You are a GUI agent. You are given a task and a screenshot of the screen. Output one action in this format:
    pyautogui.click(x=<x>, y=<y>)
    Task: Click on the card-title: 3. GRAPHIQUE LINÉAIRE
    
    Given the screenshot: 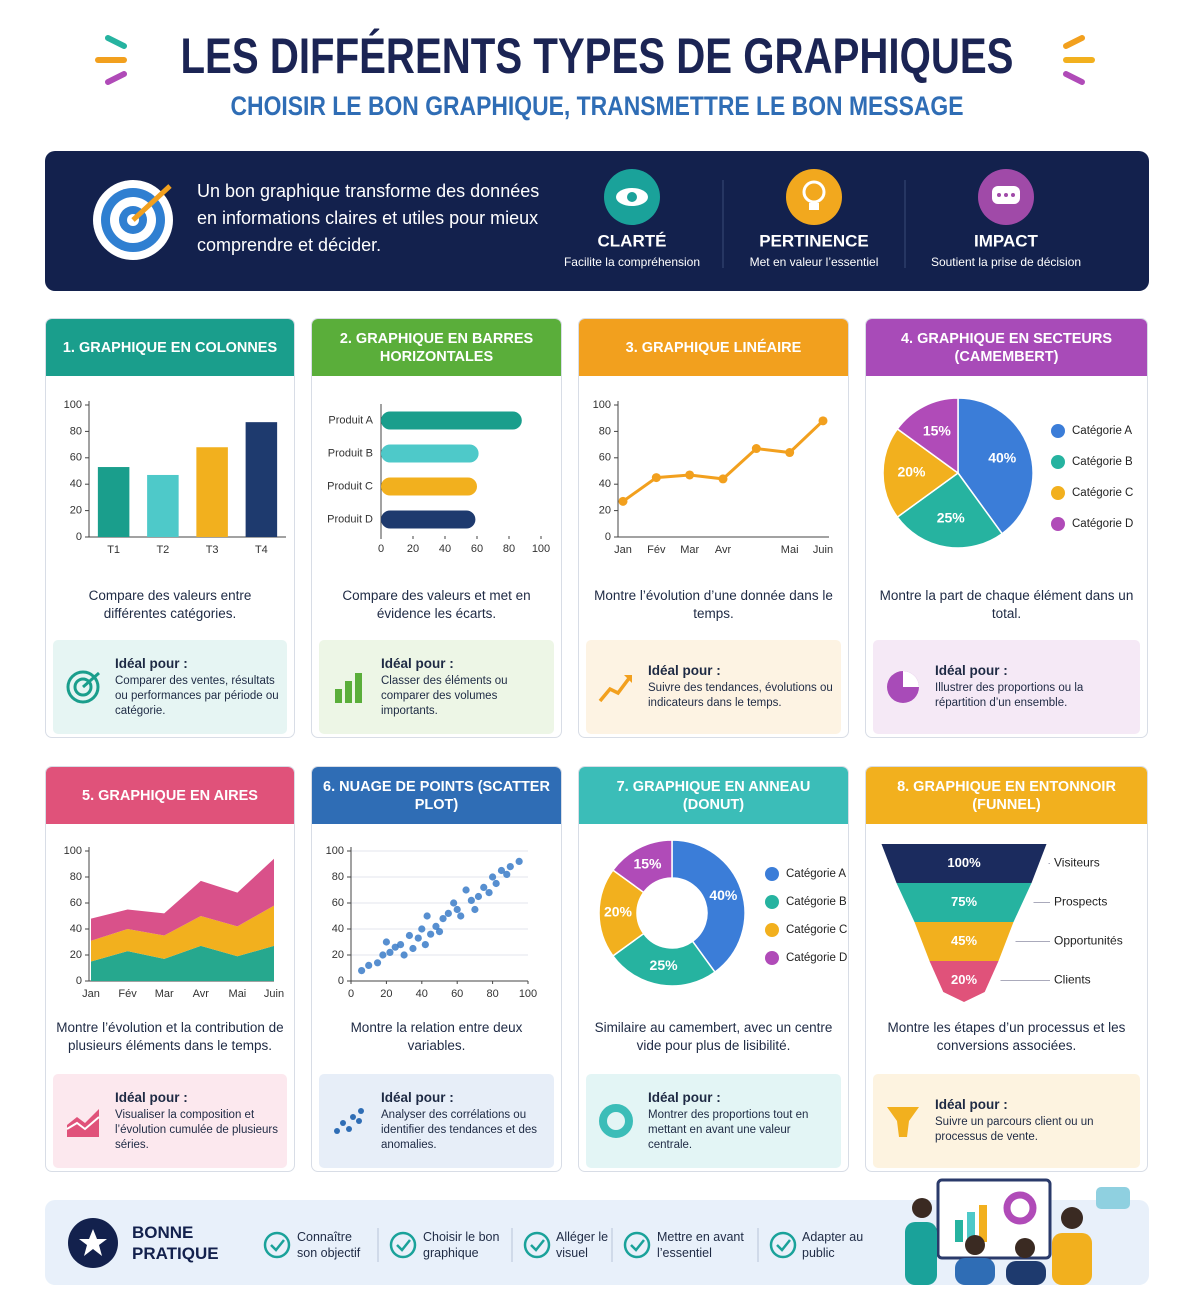 What is the action you would take?
    pyautogui.click(x=713, y=347)
    